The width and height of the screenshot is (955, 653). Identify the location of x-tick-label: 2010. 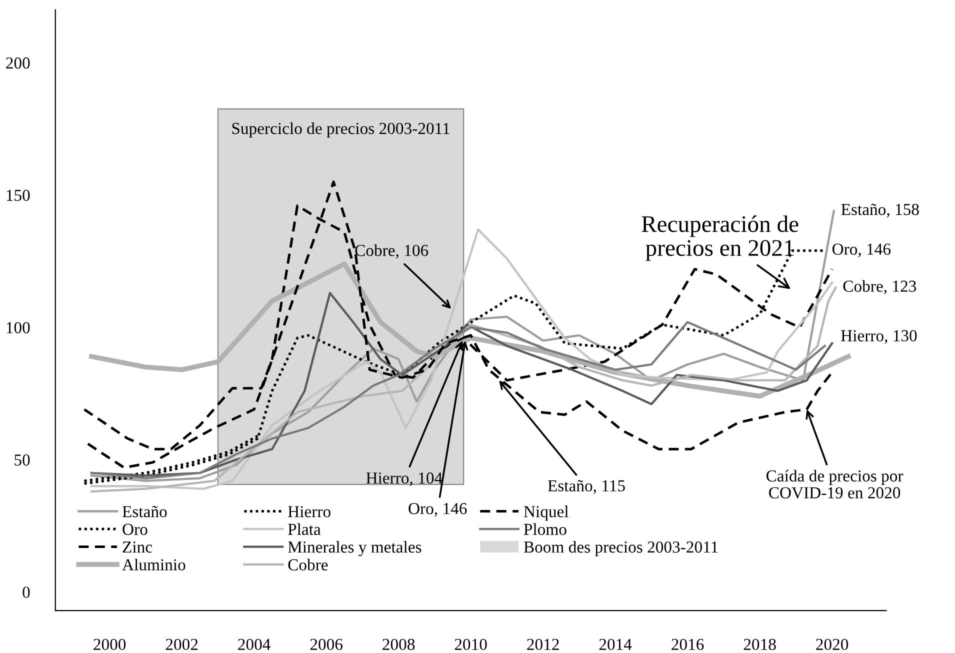
(470, 644).